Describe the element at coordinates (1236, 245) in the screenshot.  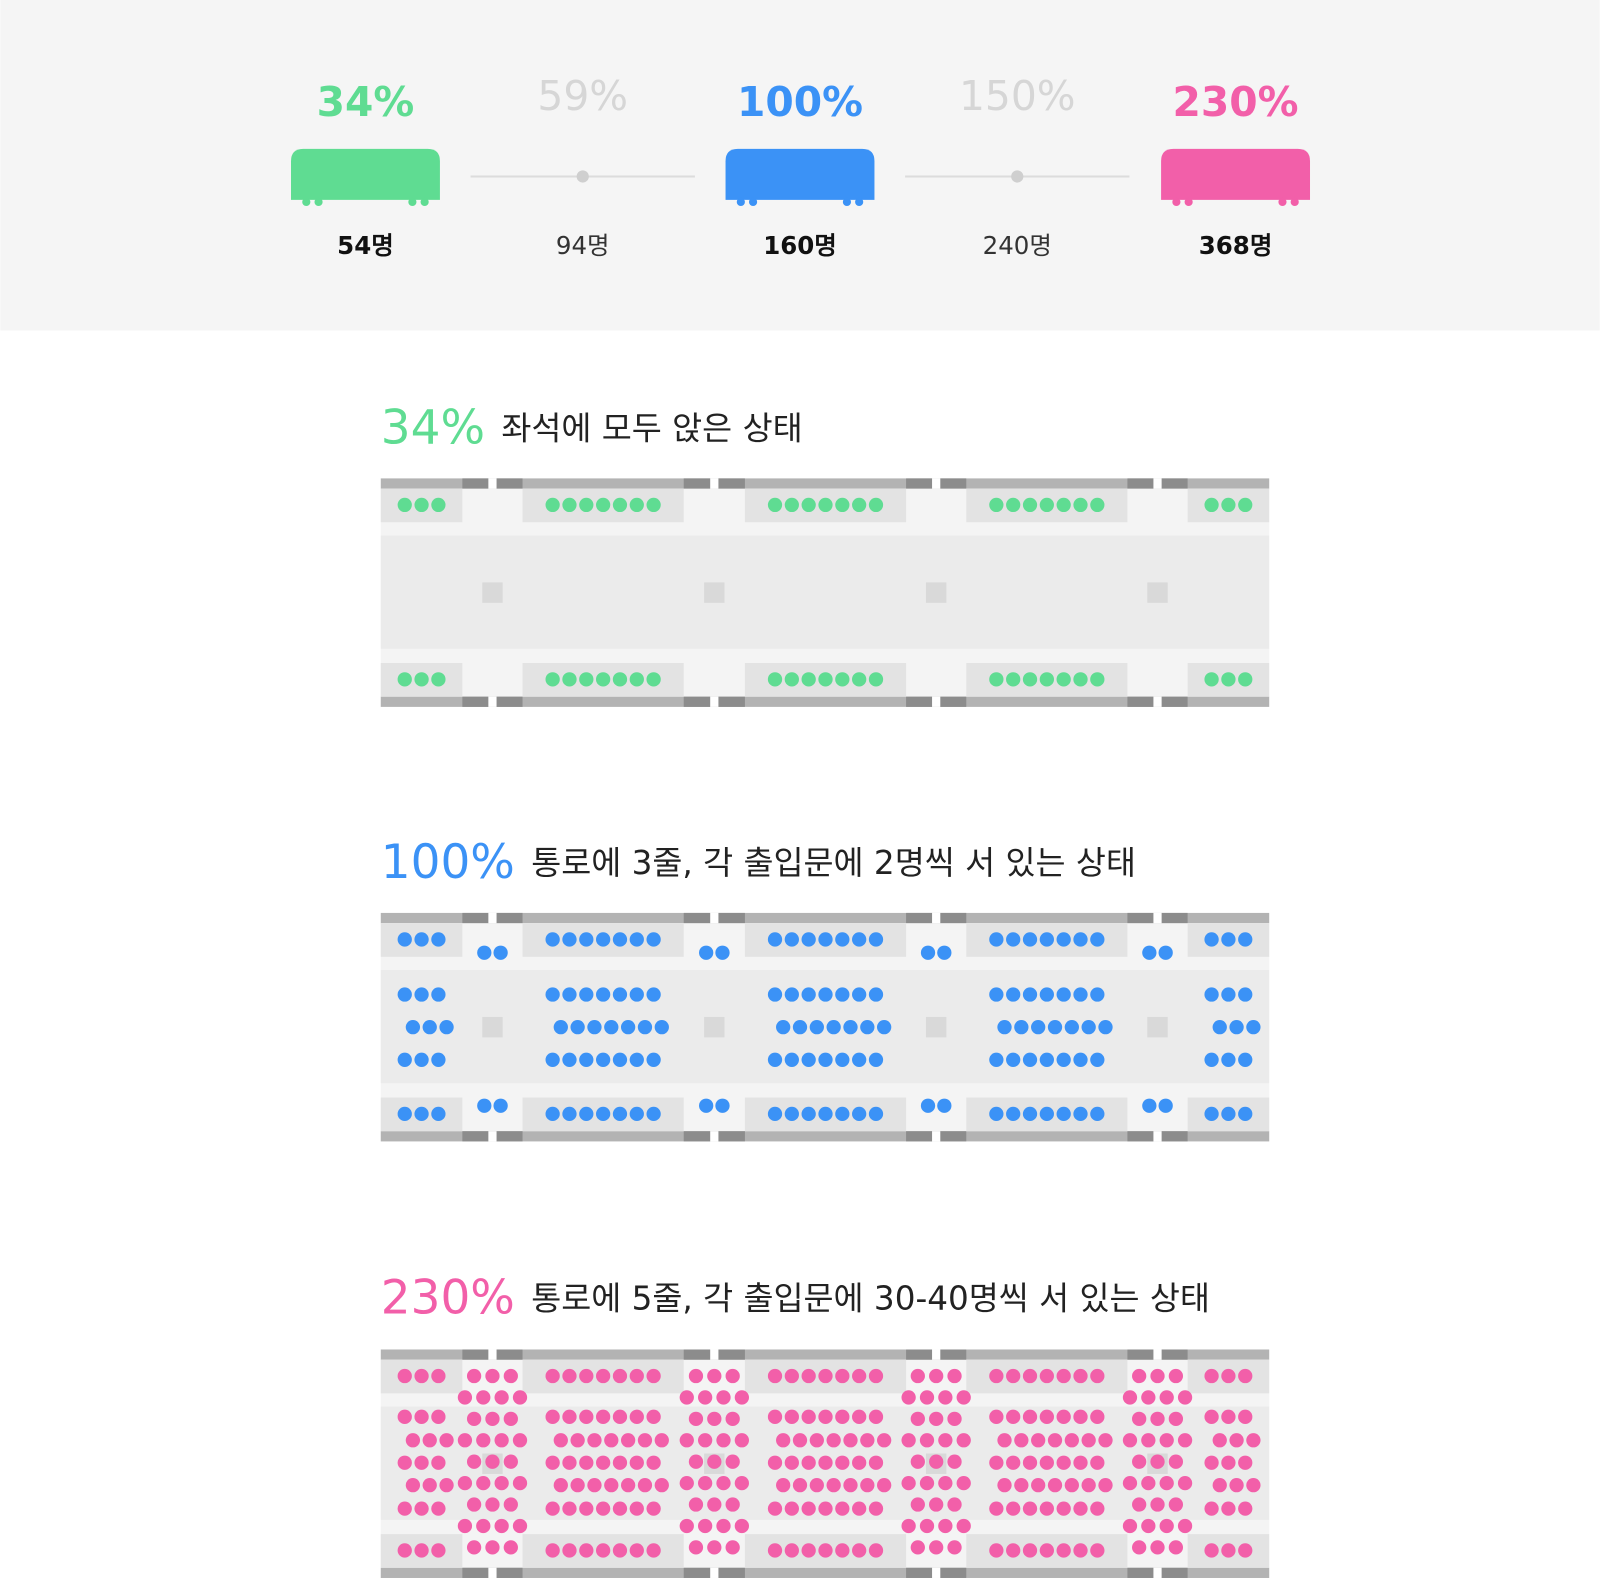
I see `level-count: 368명` at that location.